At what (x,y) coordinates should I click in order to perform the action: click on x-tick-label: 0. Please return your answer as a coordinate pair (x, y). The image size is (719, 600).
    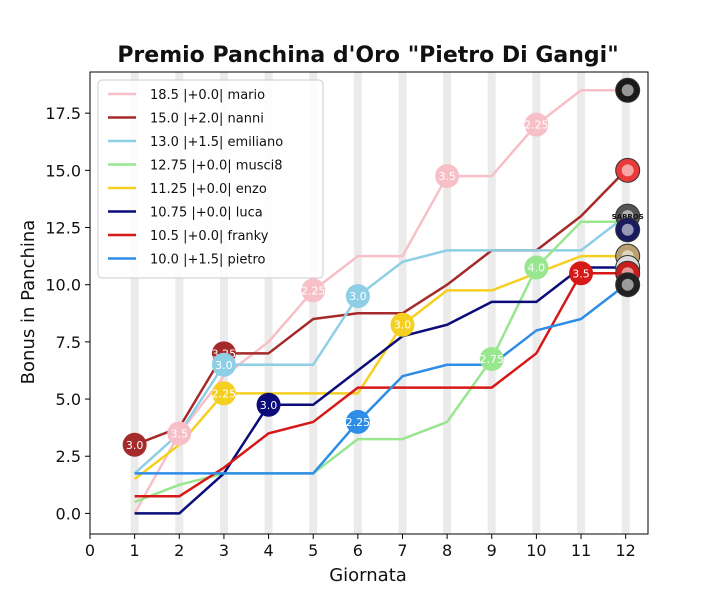
    Looking at the image, I should click on (90, 550).